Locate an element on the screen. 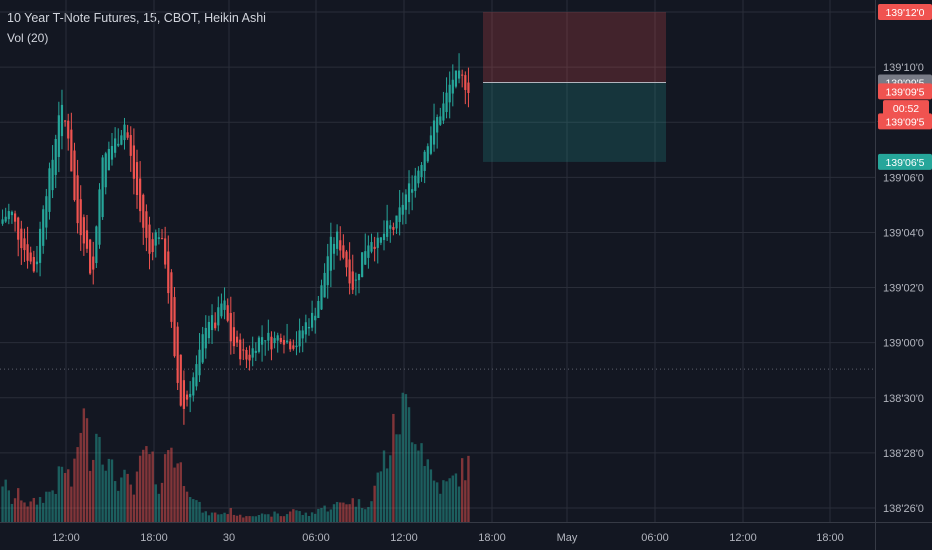  price-tick-label: 139'10'0 is located at coordinates (903, 68).